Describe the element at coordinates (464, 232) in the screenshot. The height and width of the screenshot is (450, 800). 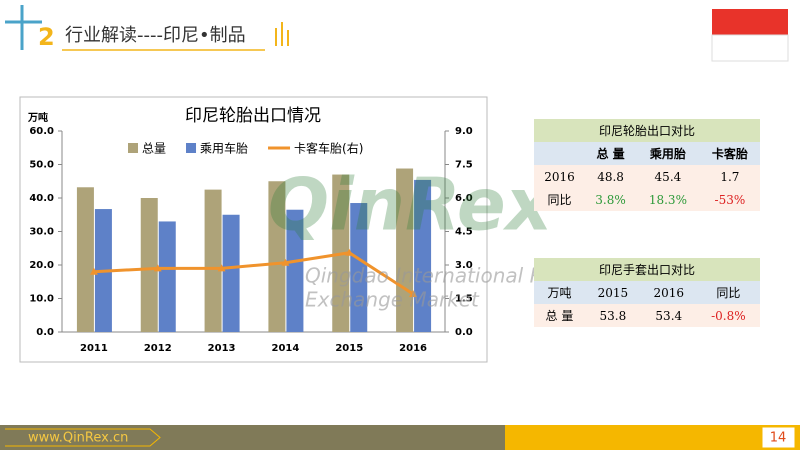
I see `y2-tick-label: 4.5` at that location.